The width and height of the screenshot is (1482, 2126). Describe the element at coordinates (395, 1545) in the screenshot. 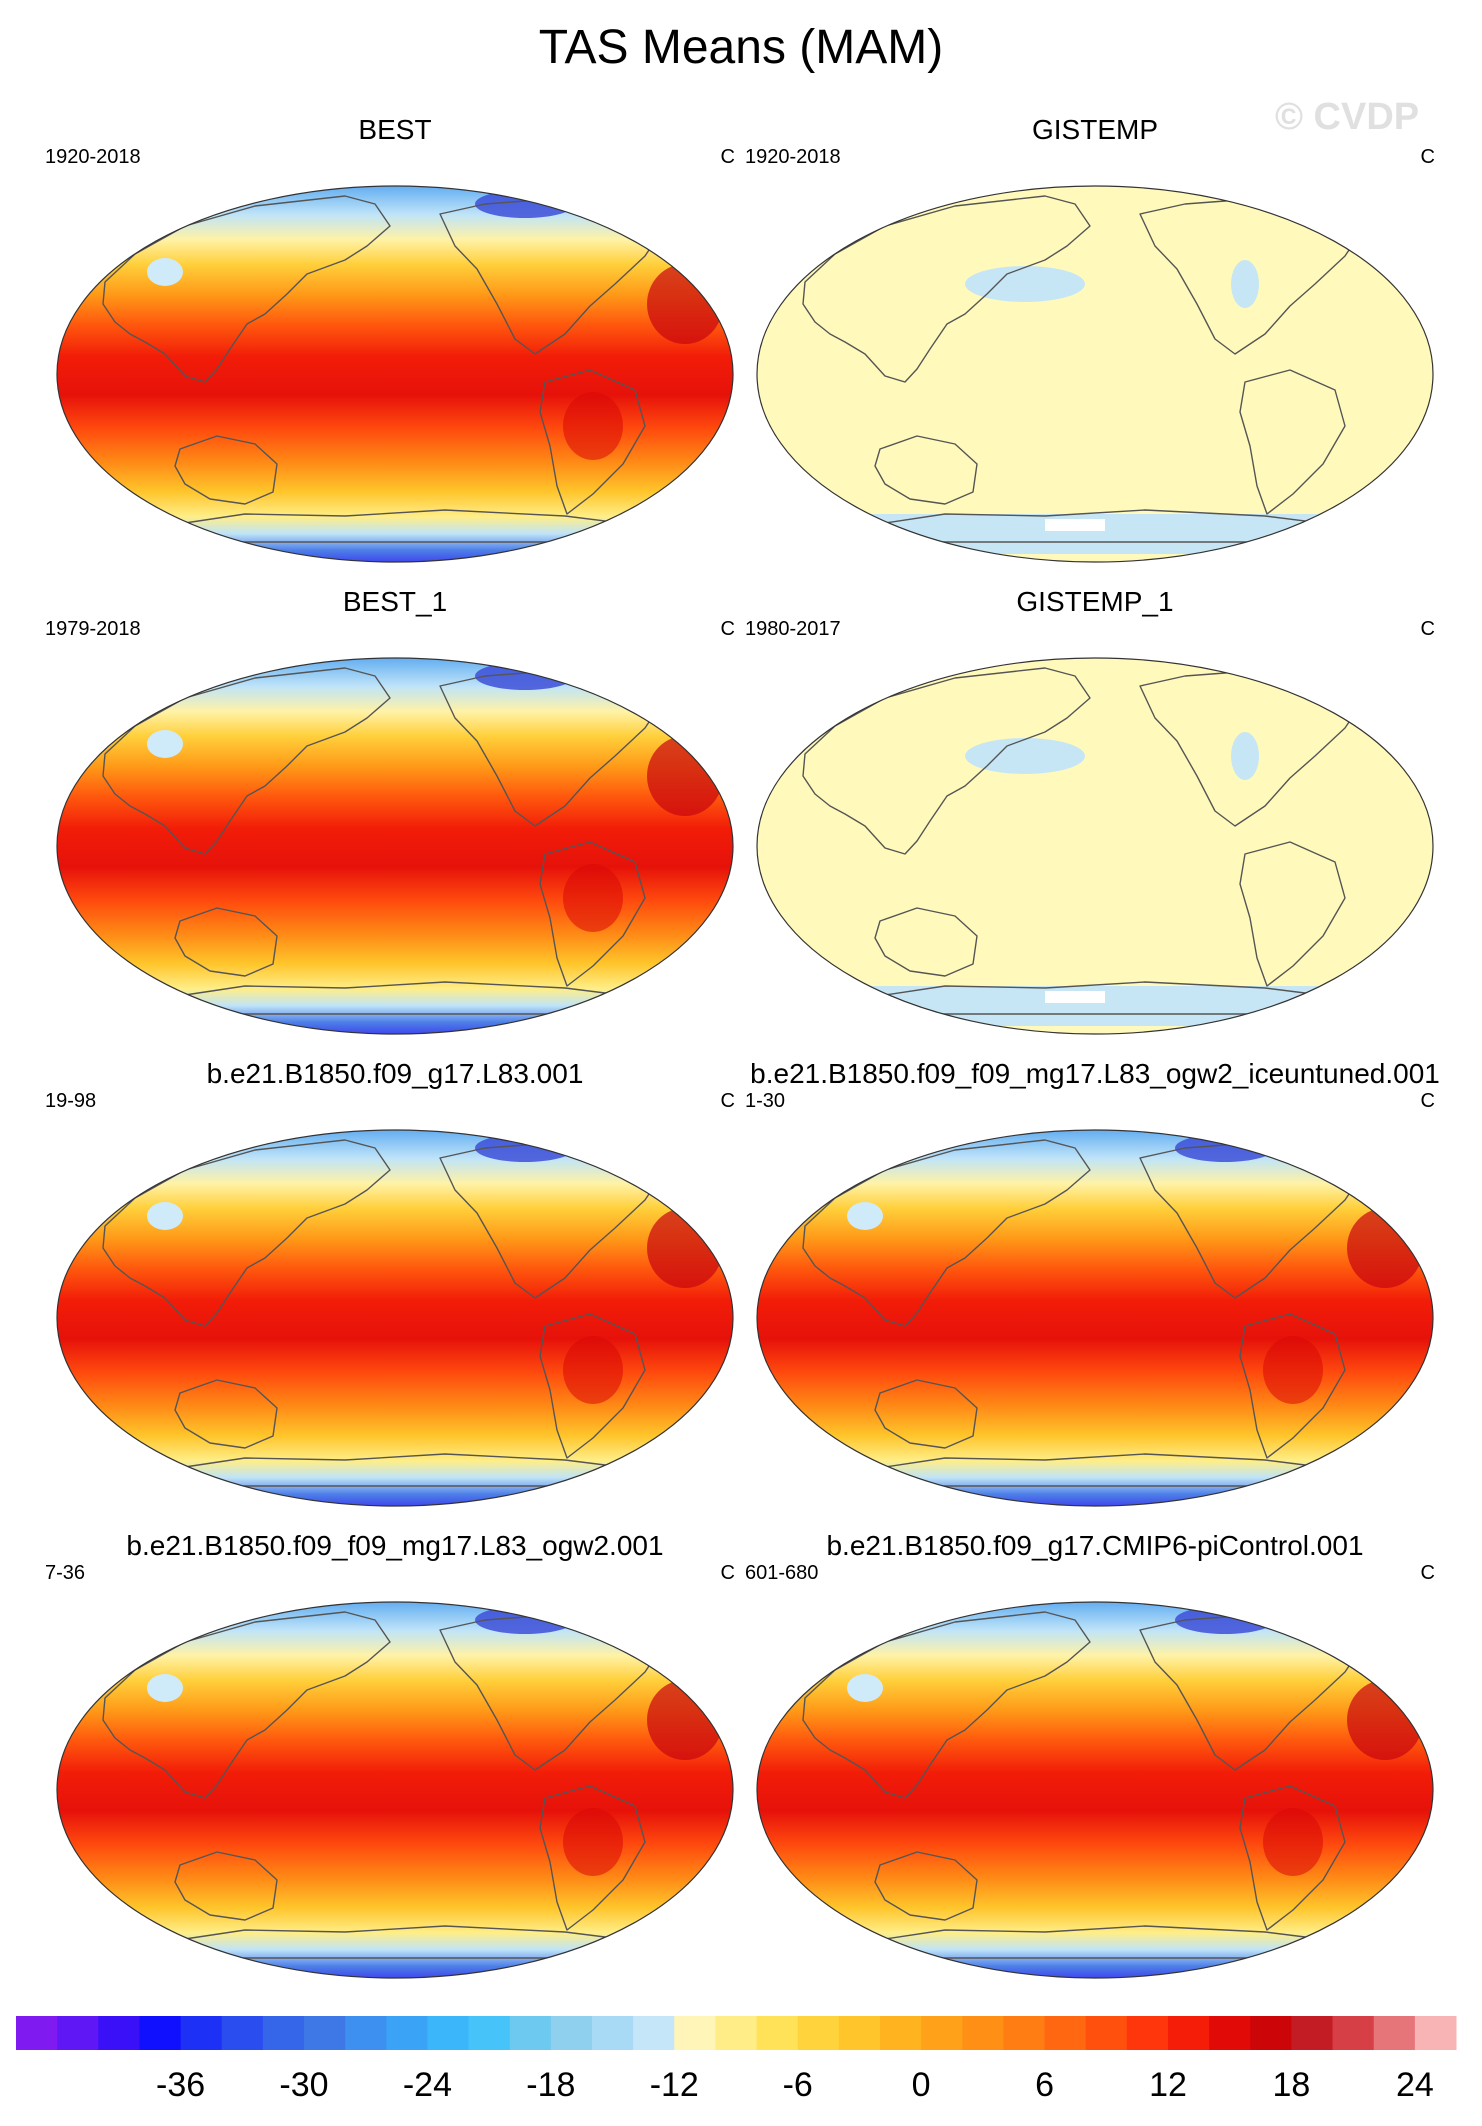

I see `panel-title: b.e21.B1850.f09_f09_mg17.L83_ogw2.001` at that location.